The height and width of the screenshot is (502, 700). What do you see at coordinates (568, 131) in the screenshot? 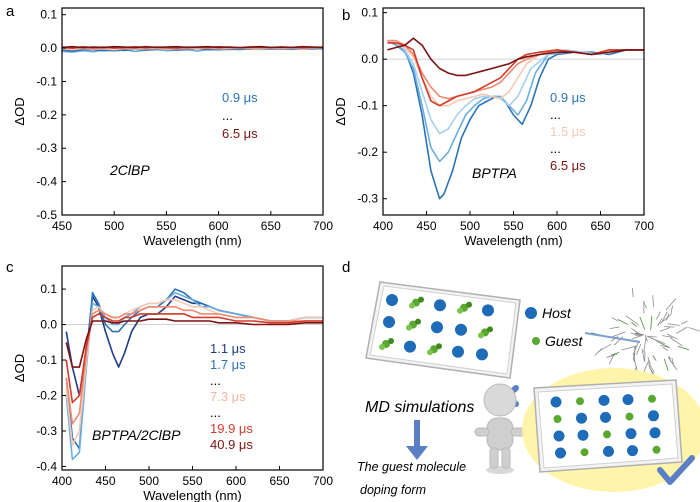
I see `legend-entry: 1.5 μs` at bounding box center [568, 131].